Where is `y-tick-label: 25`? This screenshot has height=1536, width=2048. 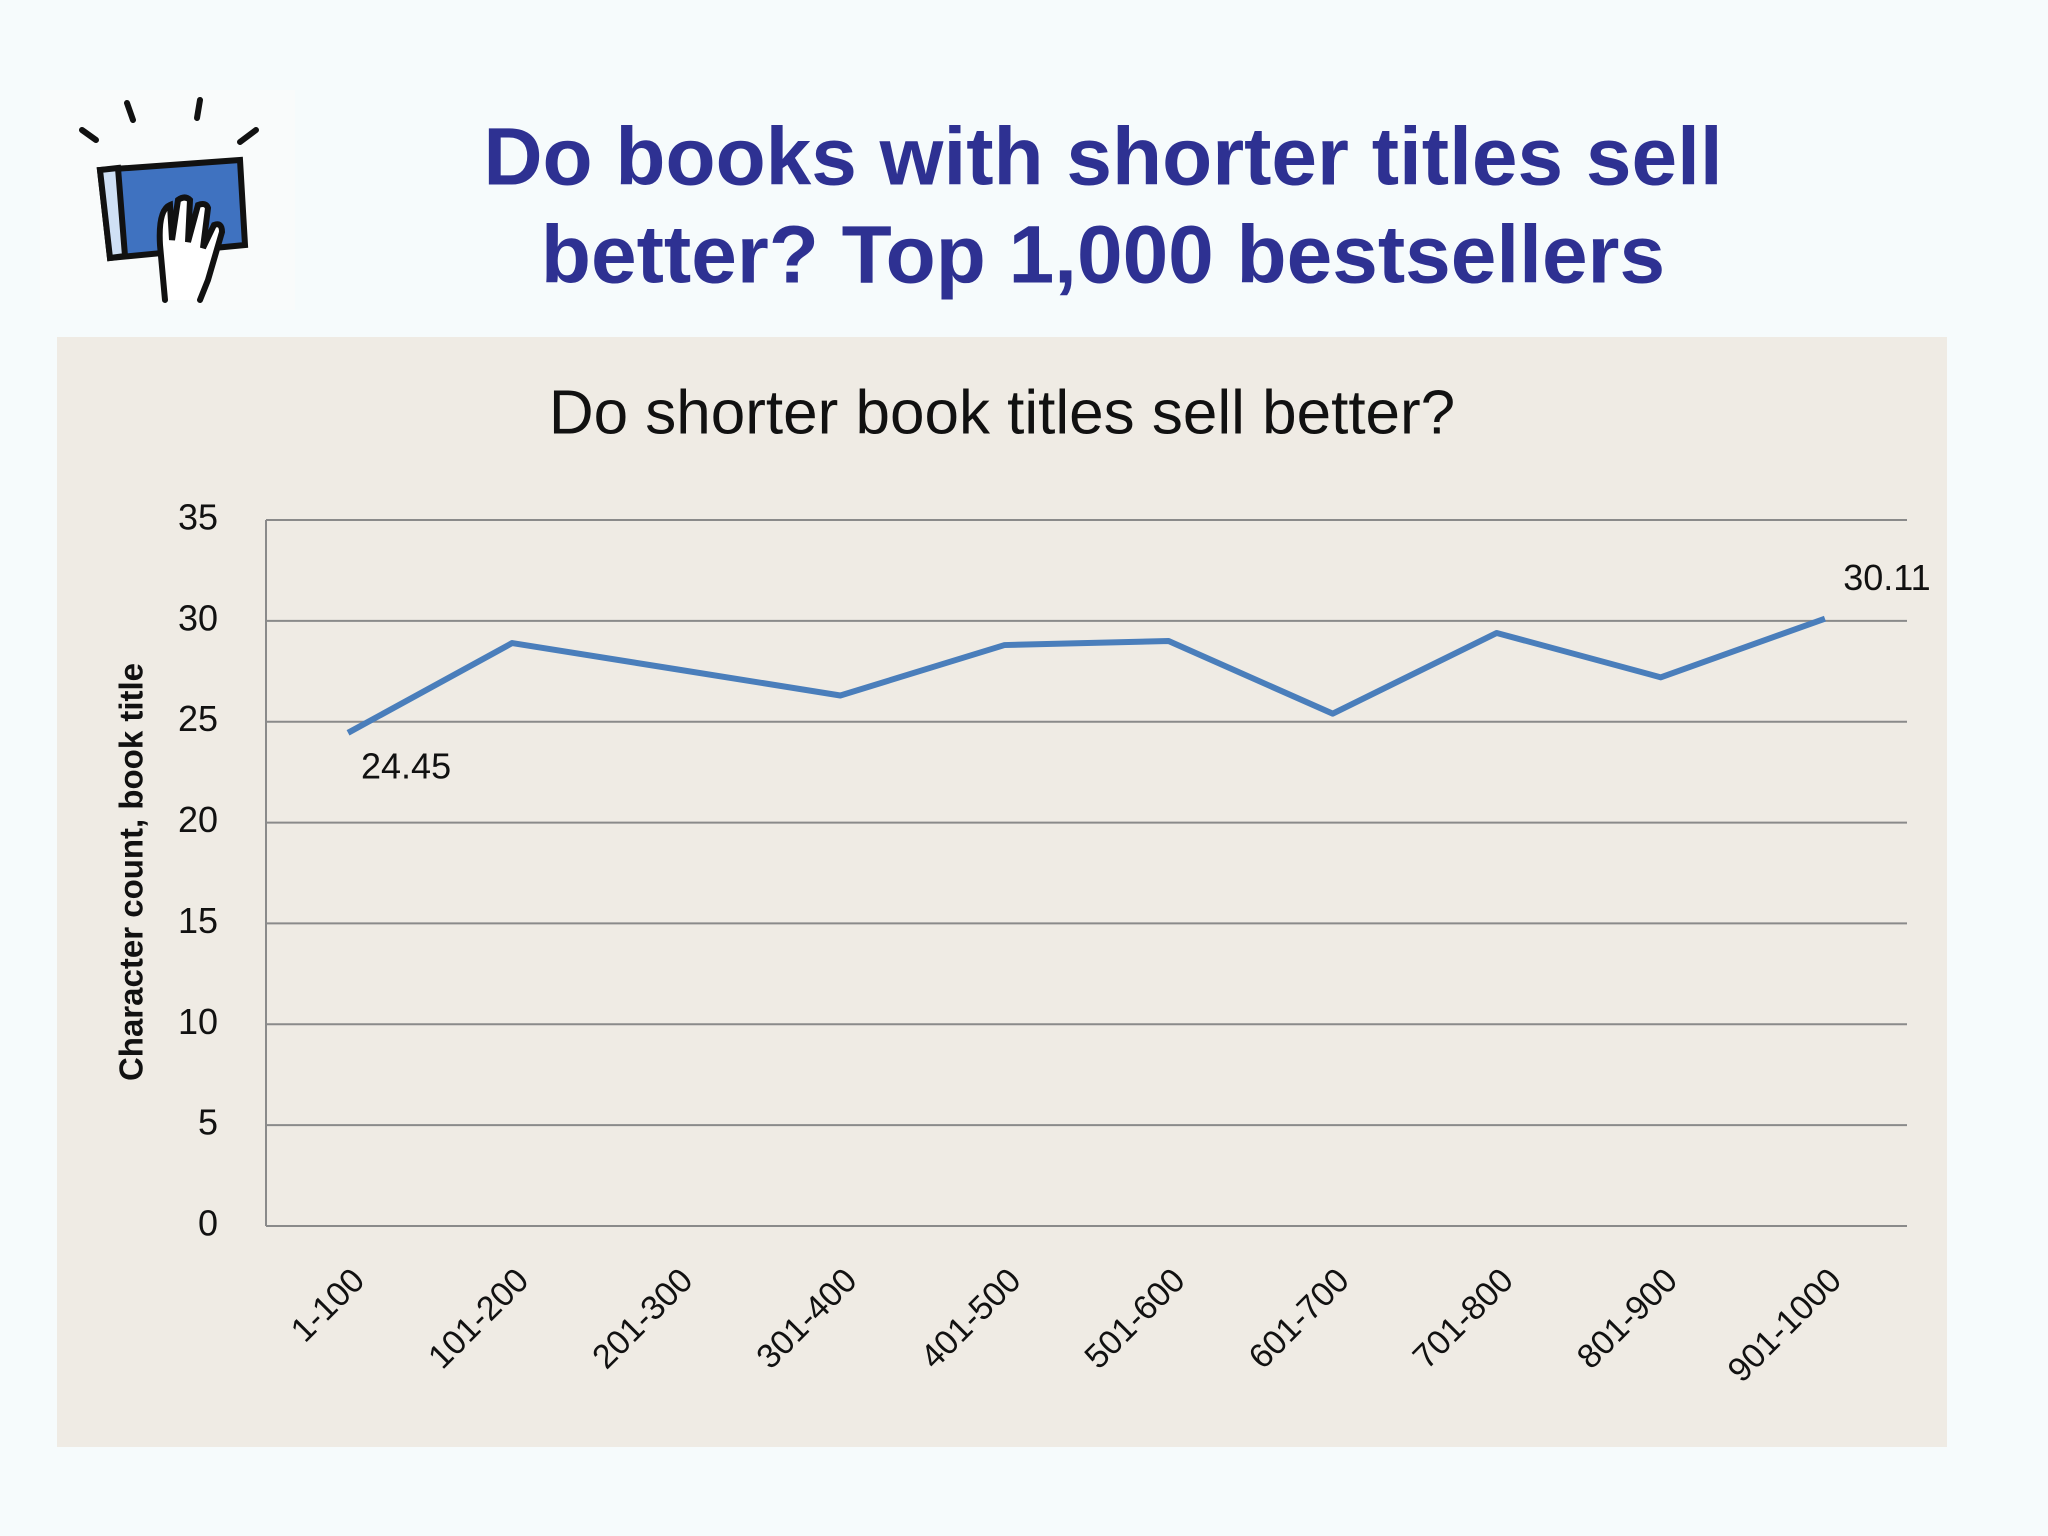
y-tick-label: 25 is located at coordinates (198, 718).